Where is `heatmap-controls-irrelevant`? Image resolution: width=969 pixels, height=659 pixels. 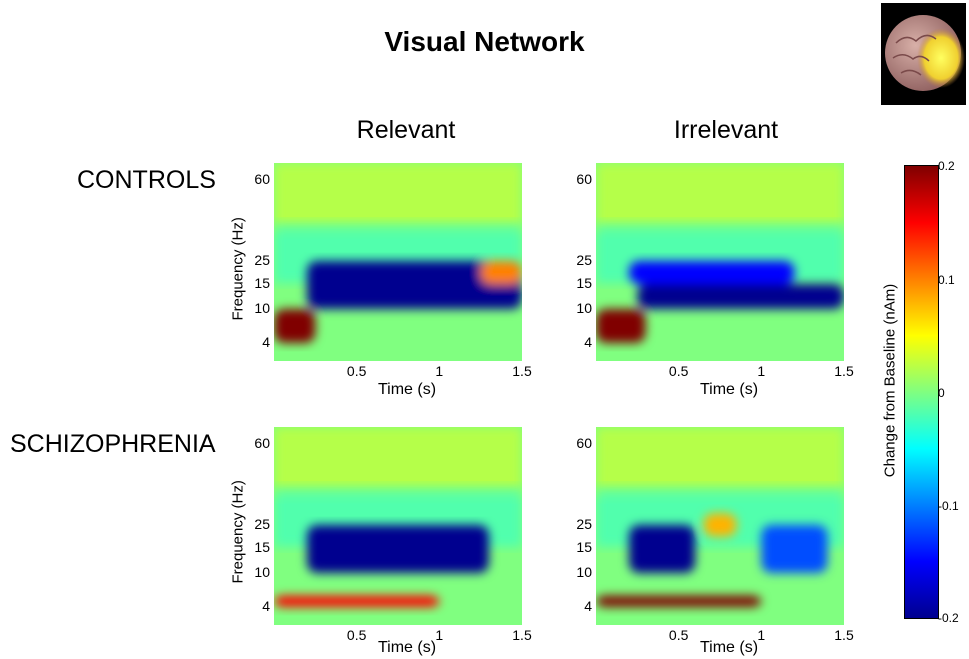 heatmap-controls-irrelevant is located at coordinates (720, 262).